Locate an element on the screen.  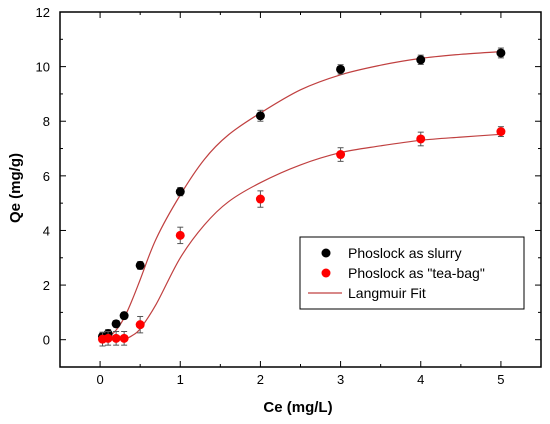
y-tick-label: 0 is located at coordinates (46, 340).